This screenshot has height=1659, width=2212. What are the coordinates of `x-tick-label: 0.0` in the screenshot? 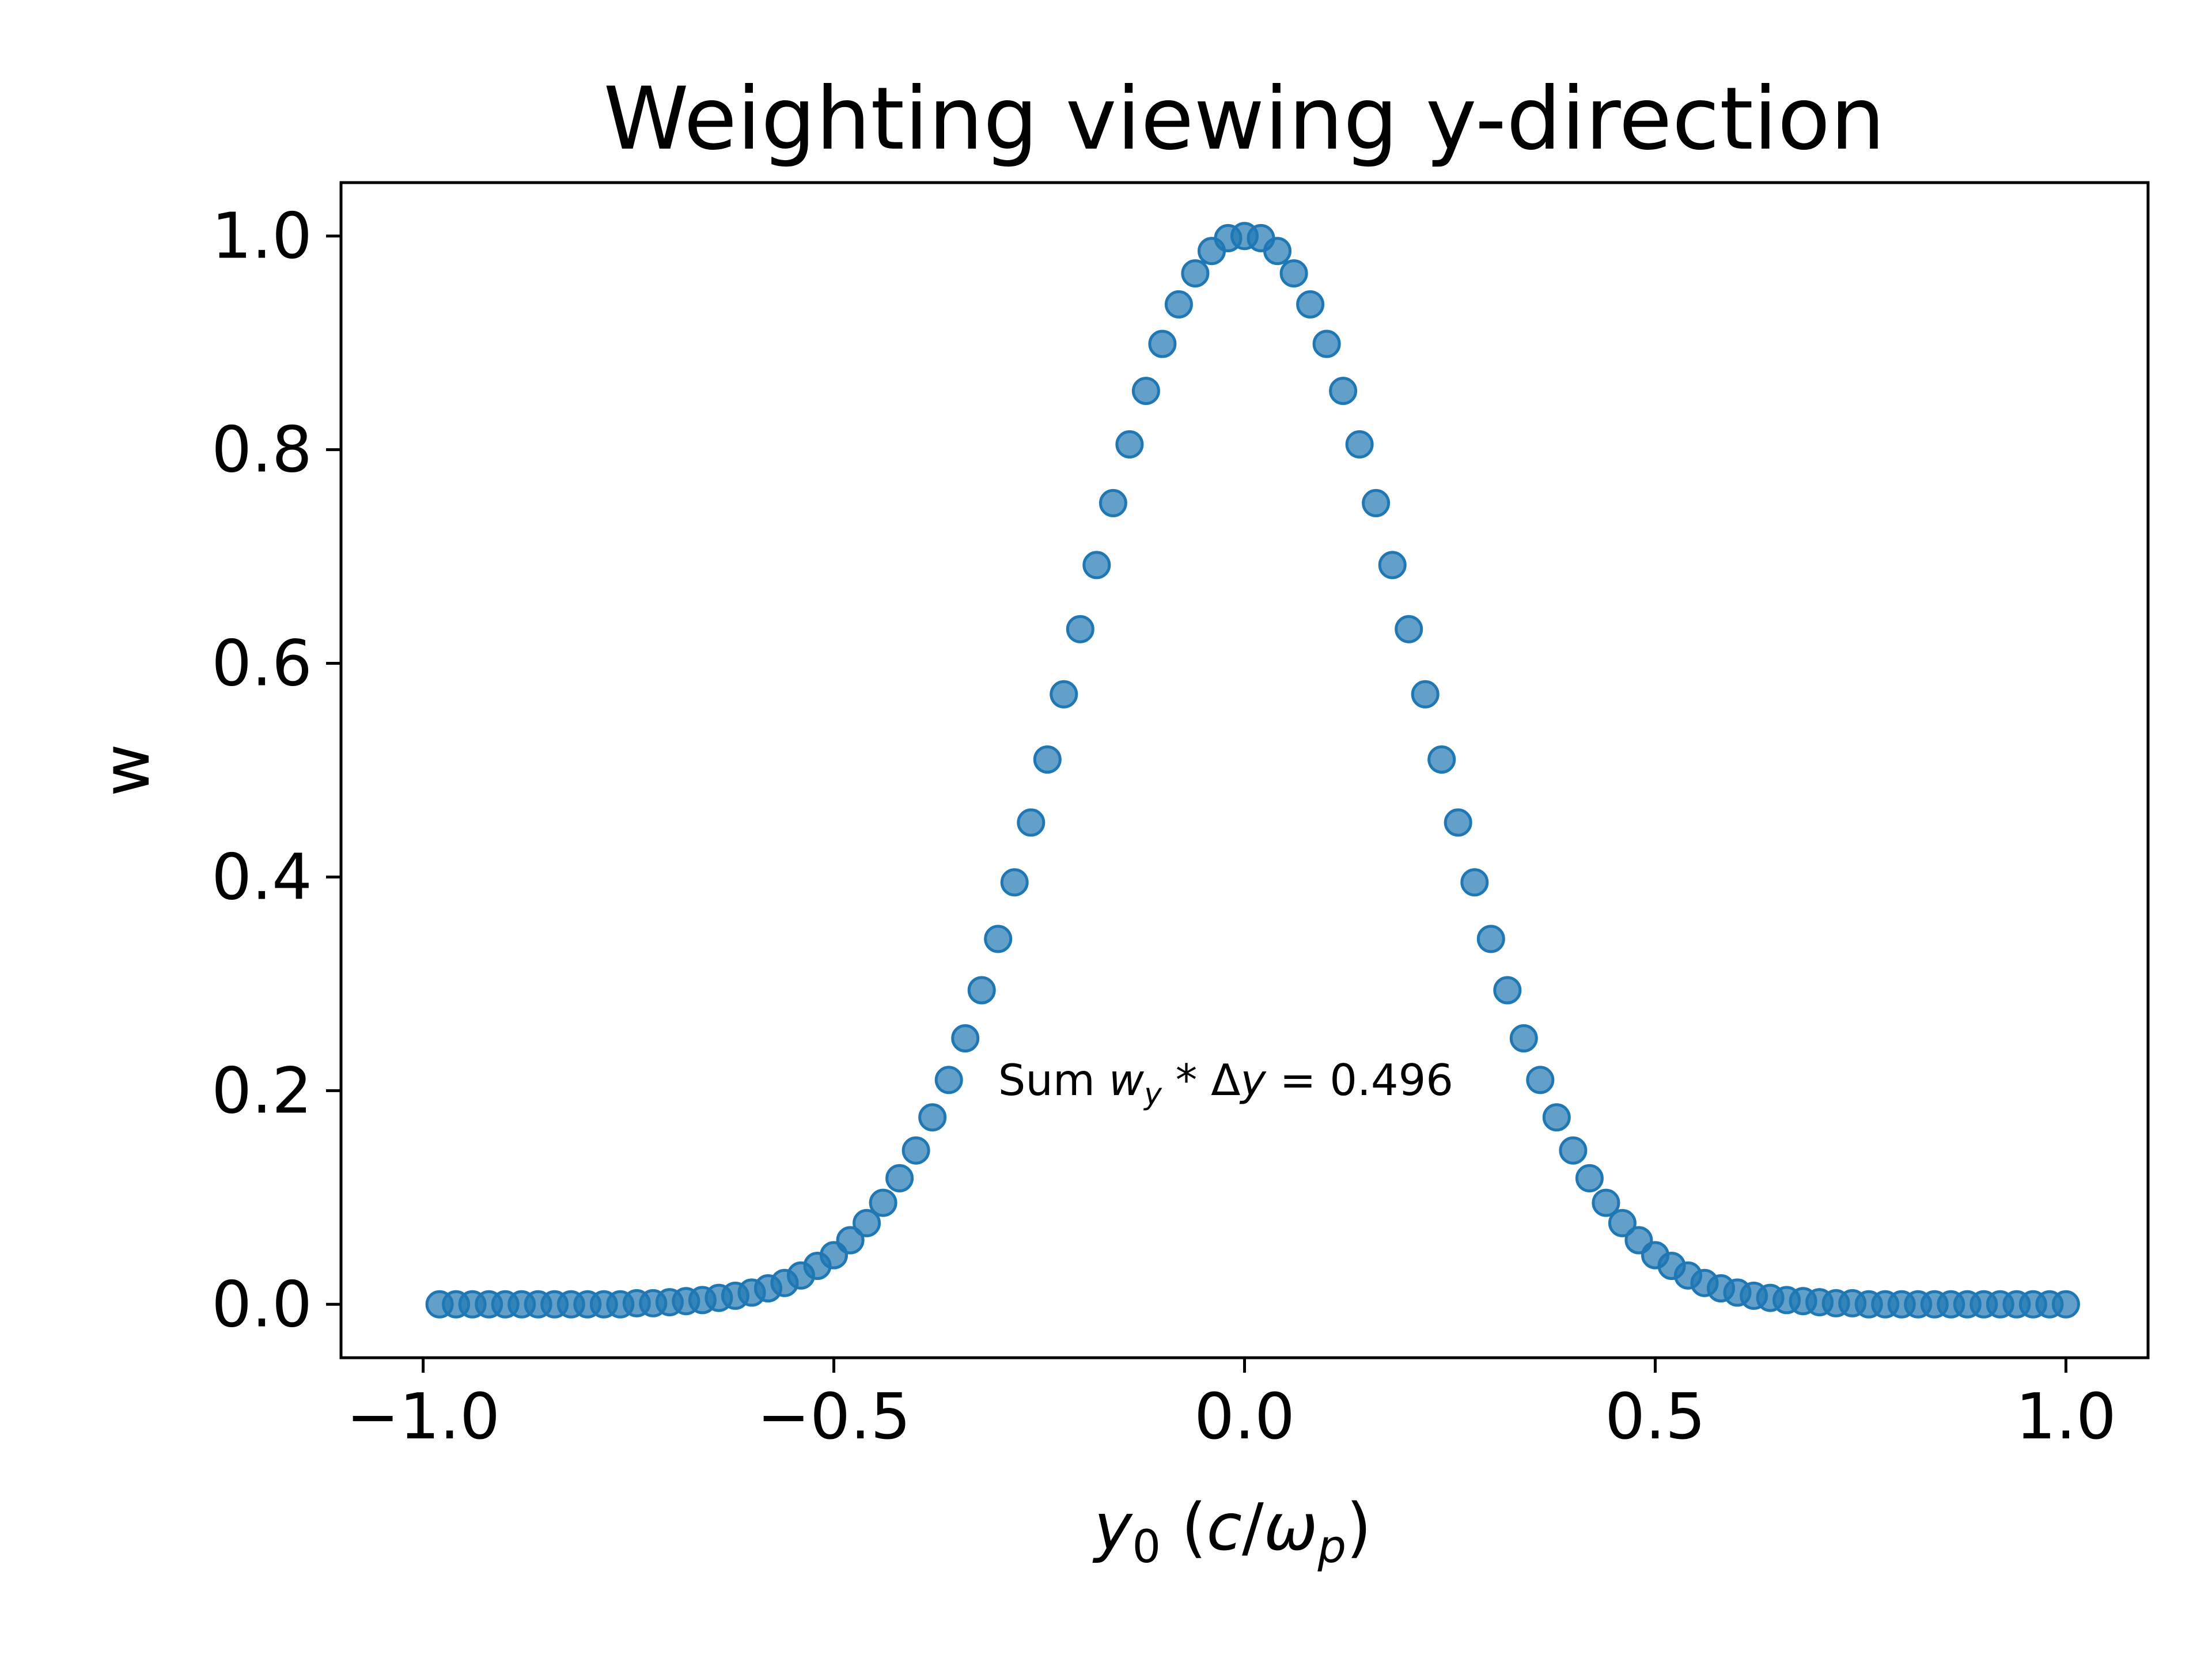 It's located at (1244, 1416).